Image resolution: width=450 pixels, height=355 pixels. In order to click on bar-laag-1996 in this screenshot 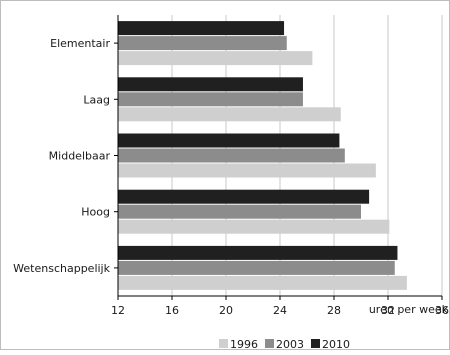, I will do `click(229, 114)`.